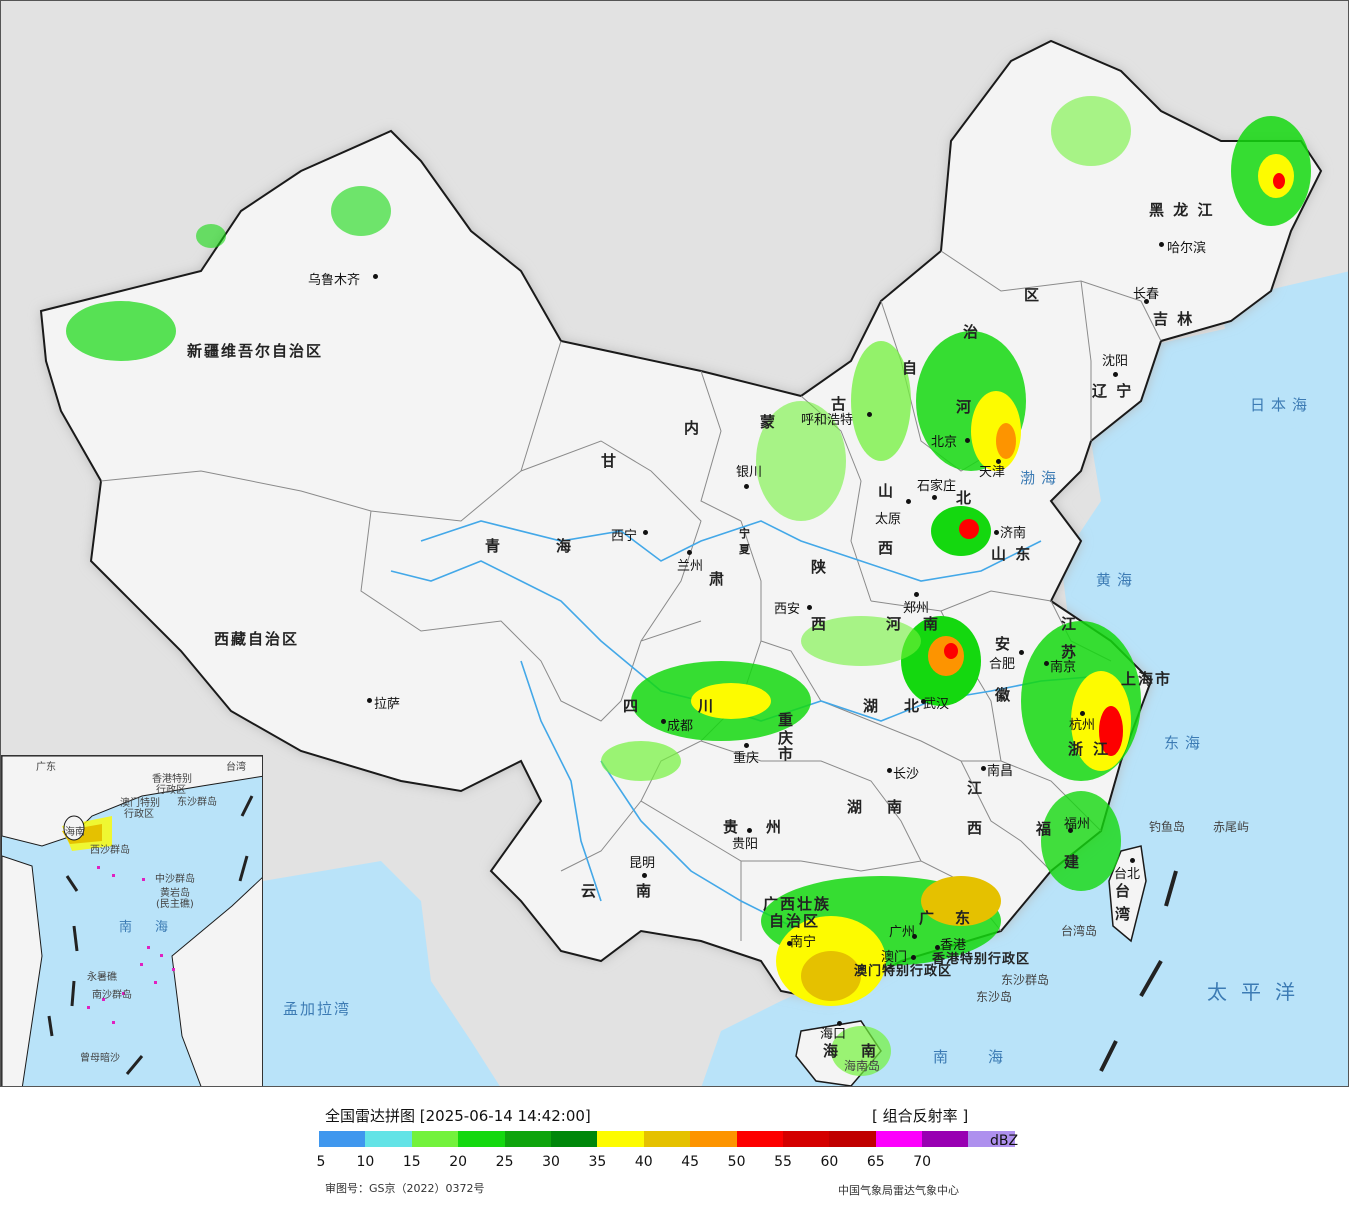 The height and width of the screenshot is (1208, 1349). What do you see at coordinates (745, 549) in the screenshot?
I see `province-label-ningxia-2: 夏` at bounding box center [745, 549].